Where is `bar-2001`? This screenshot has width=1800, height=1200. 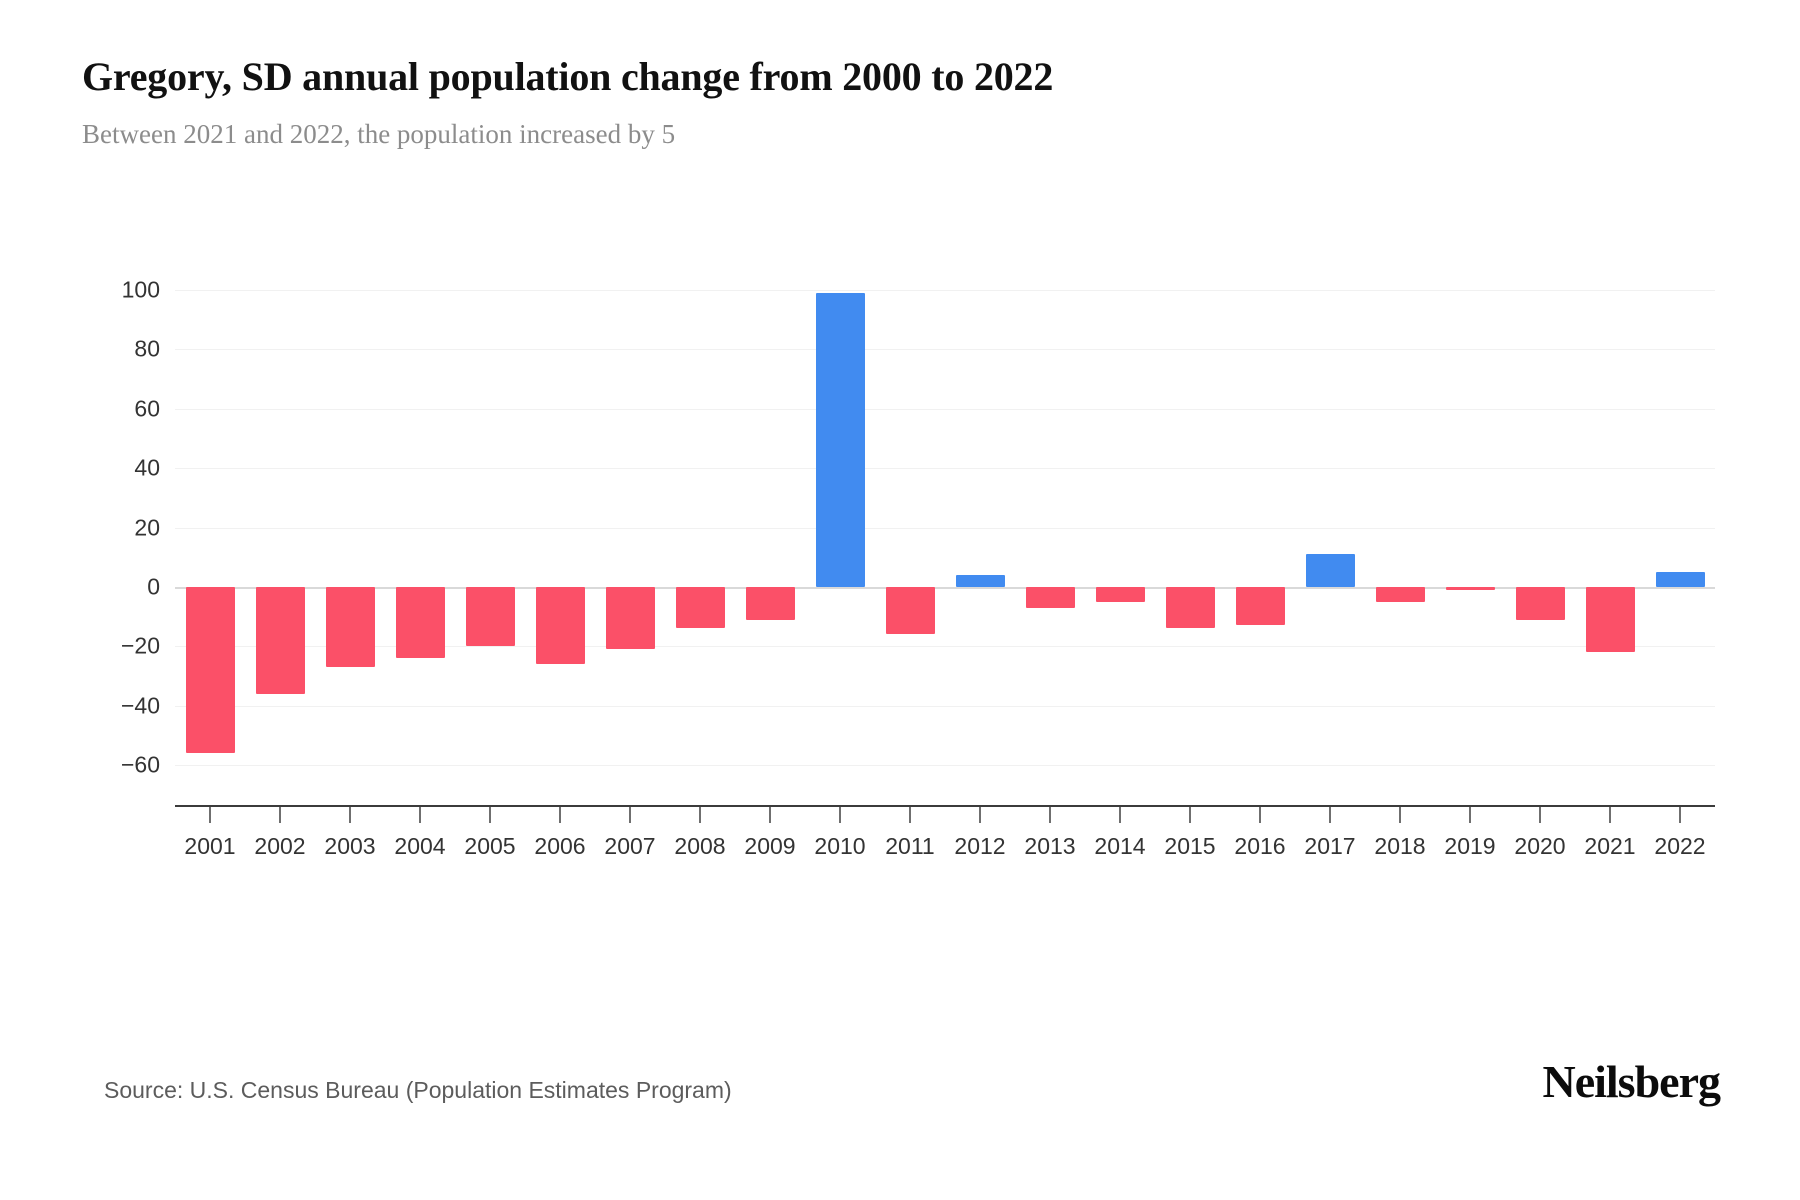 bar-2001 is located at coordinates (210, 670).